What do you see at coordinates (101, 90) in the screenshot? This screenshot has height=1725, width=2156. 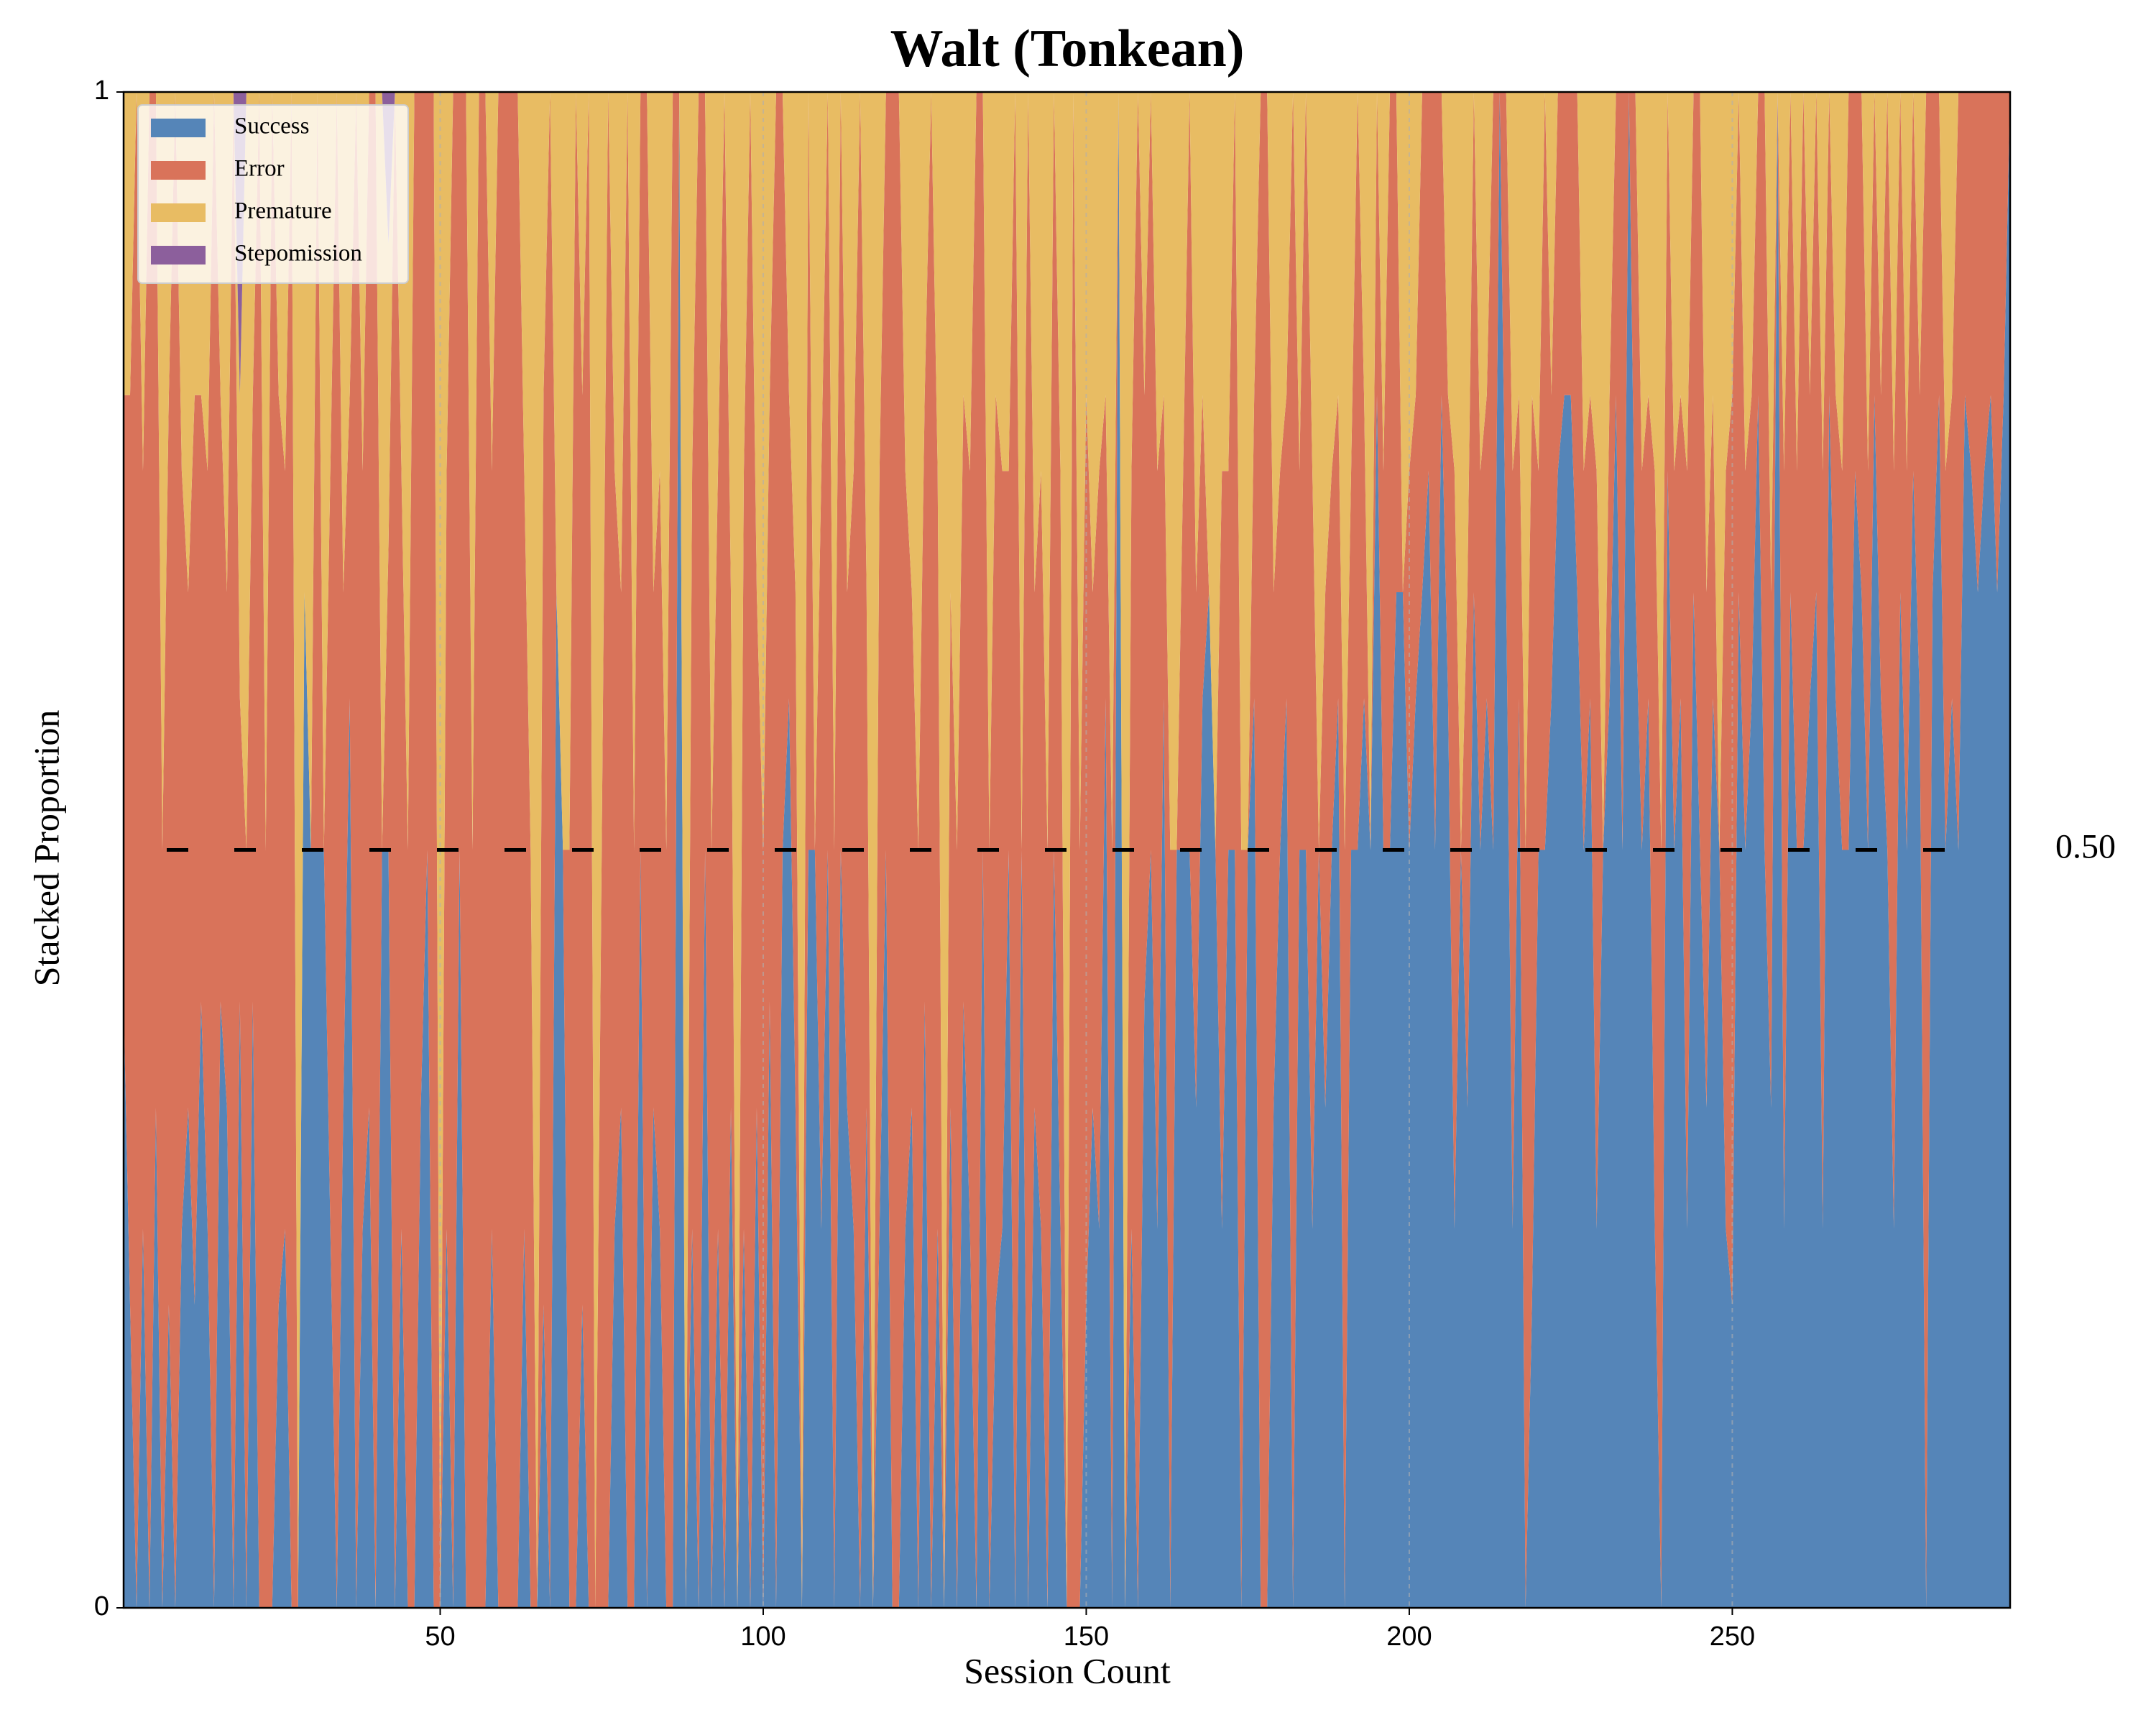 I see `y-tick-label: 1` at bounding box center [101, 90].